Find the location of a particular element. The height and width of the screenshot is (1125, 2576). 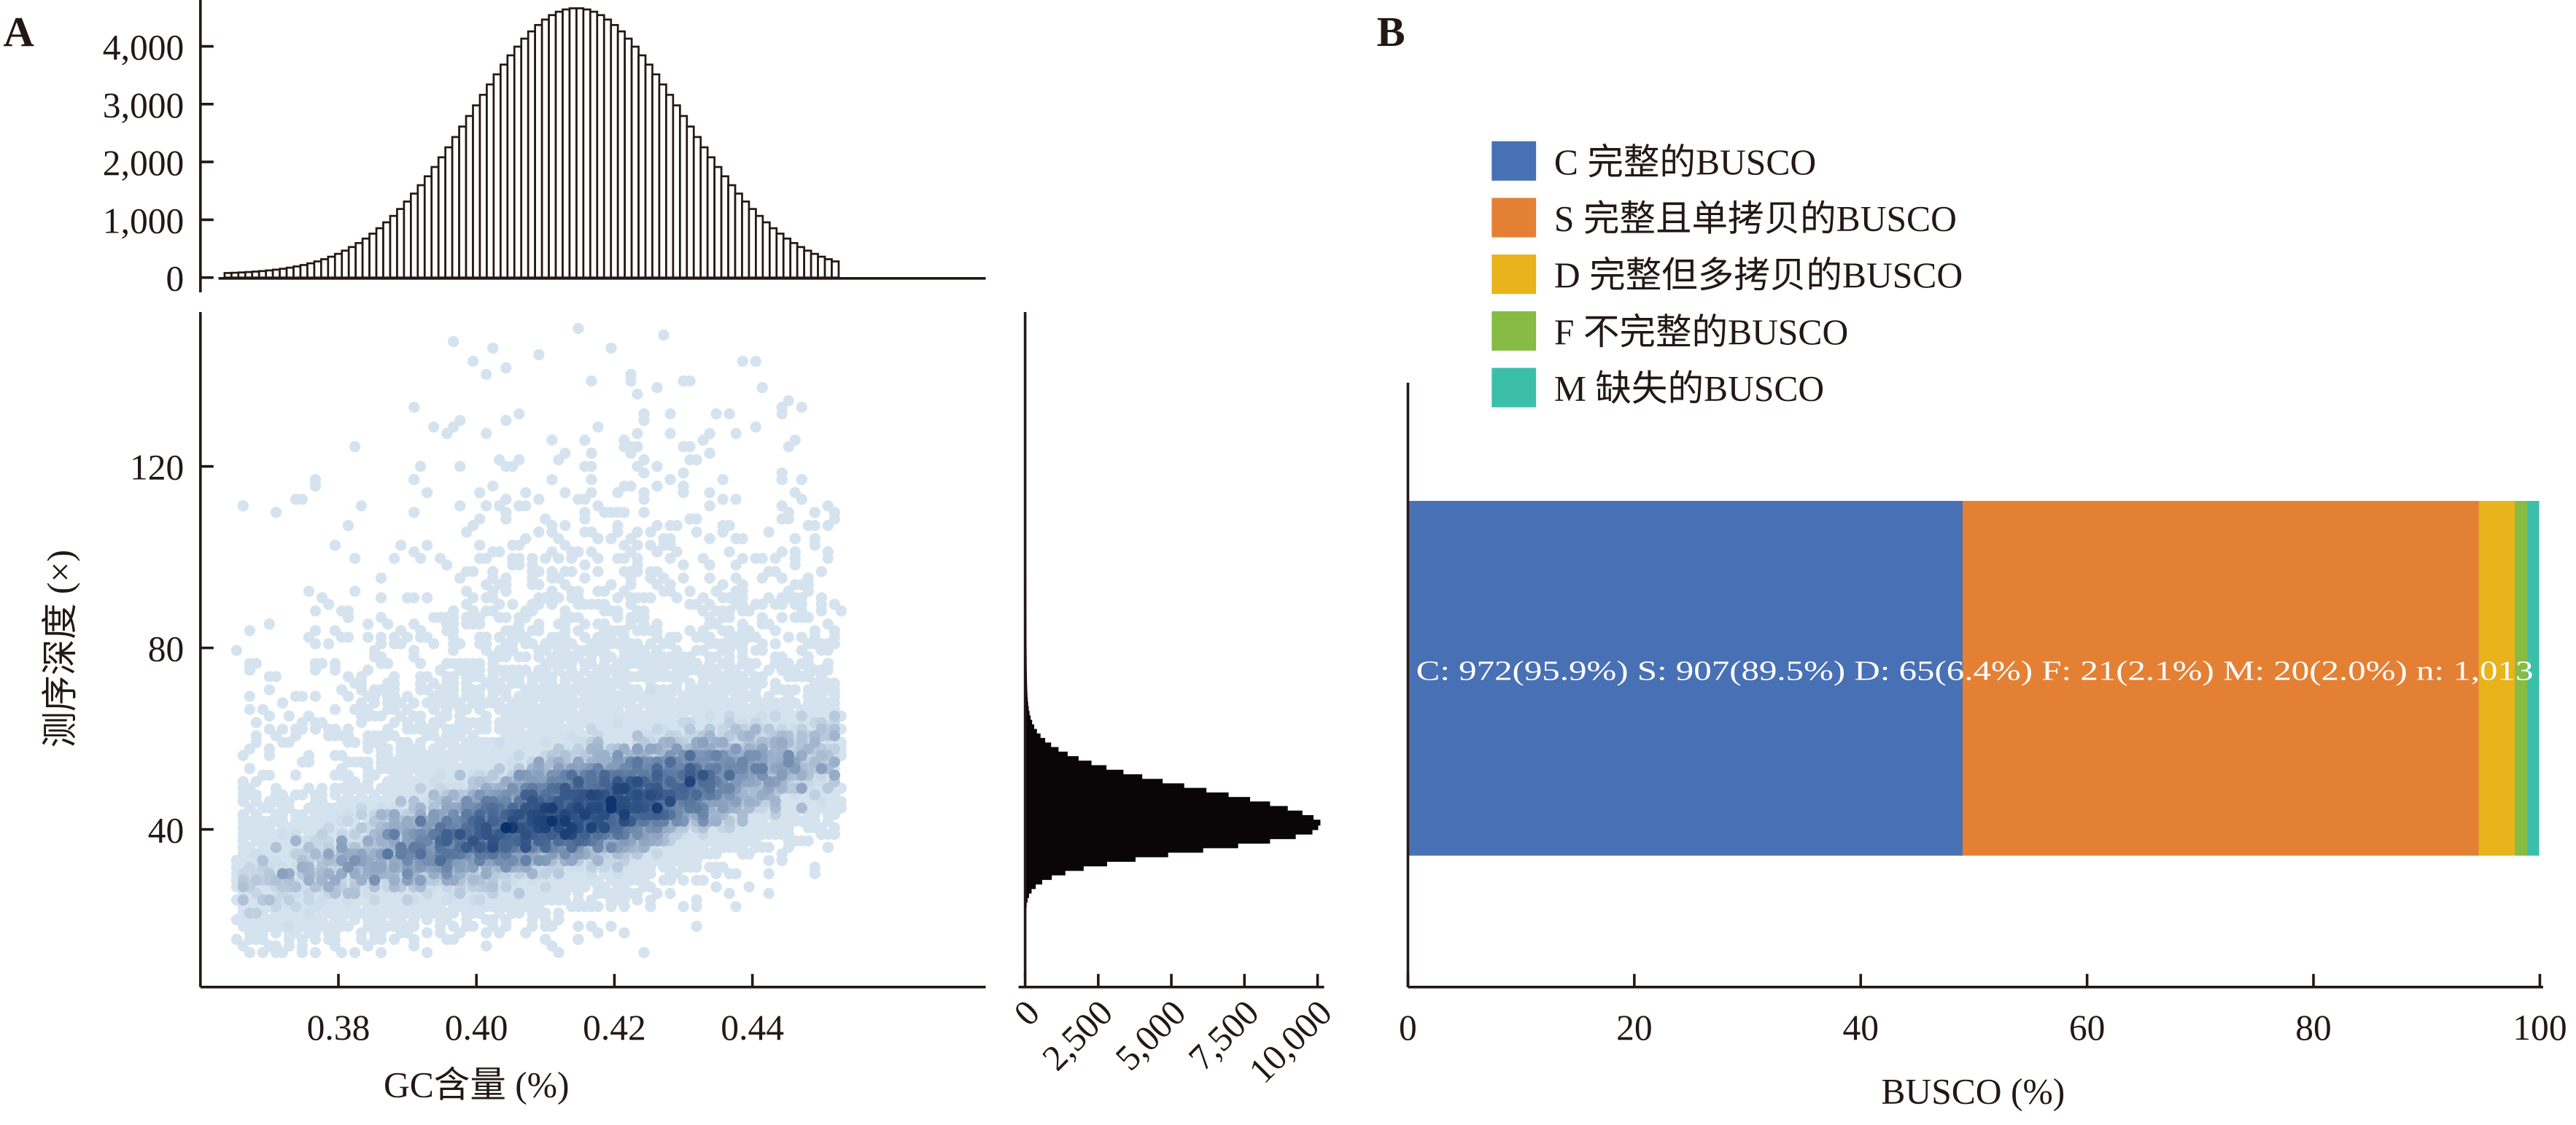

busco-label-part: F: 21(2.1%) is located at coordinates (2124, 671).